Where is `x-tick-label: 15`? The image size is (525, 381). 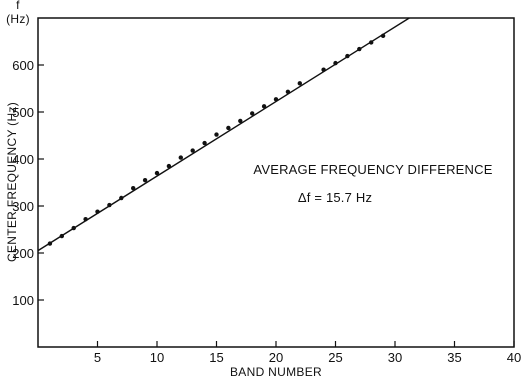 x-tick-label: 15 is located at coordinates (216, 357).